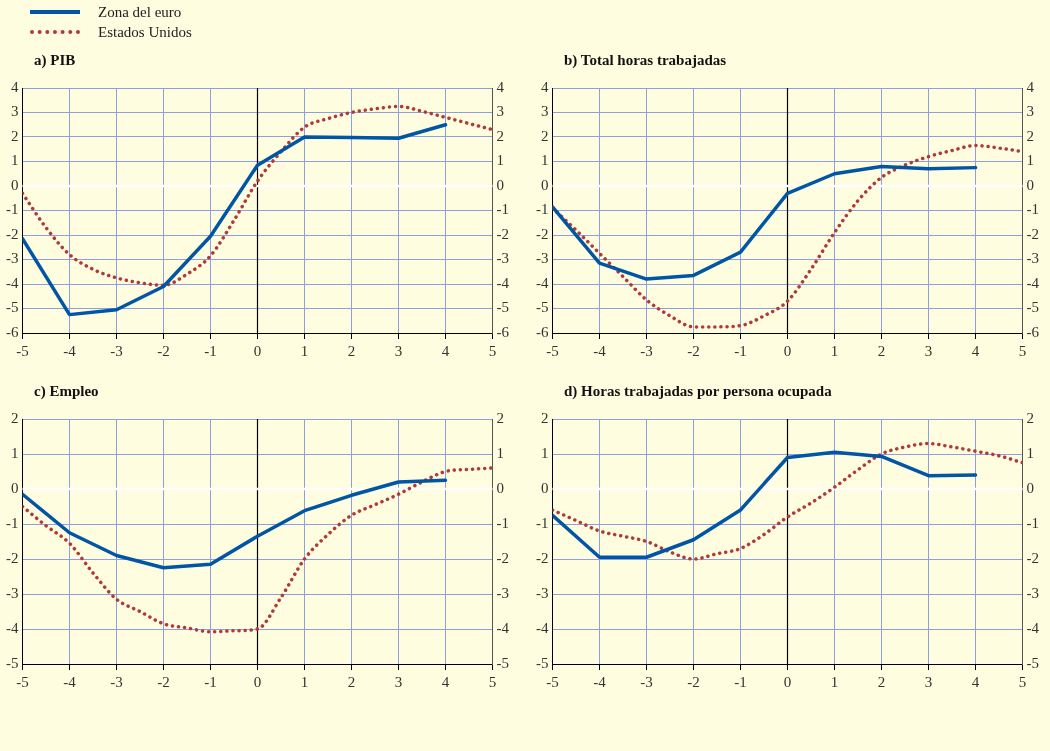 This screenshot has height=751, width=1050. What do you see at coordinates (646, 60) in the screenshot?
I see `chart-title: b) Total horas trabajadas` at bounding box center [646, 60].